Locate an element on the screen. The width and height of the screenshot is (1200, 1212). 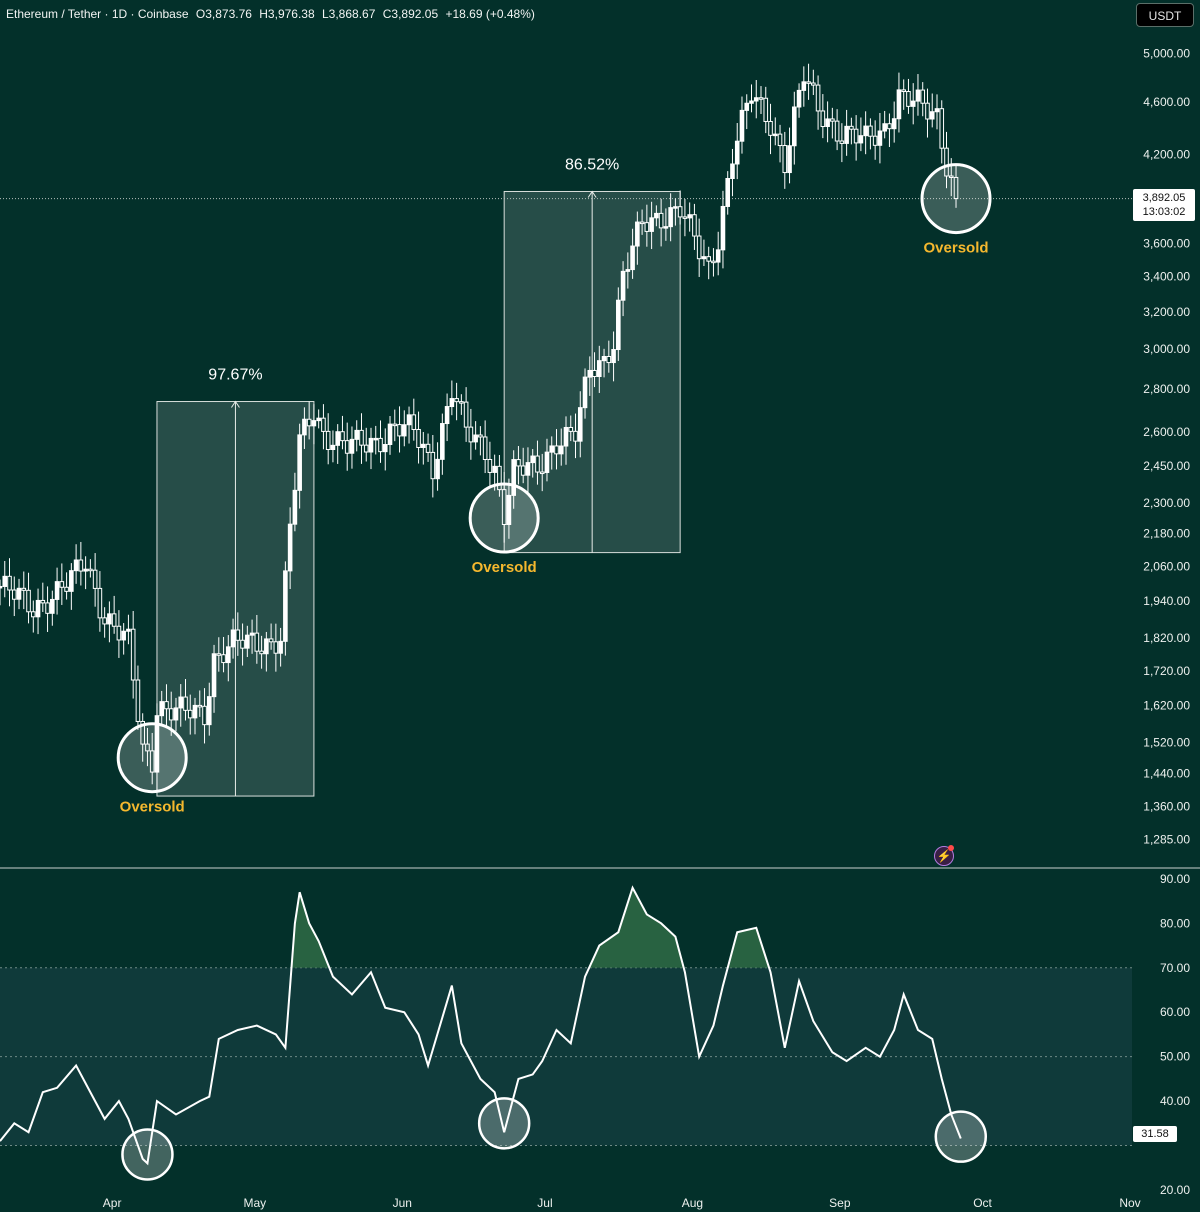
price-tick-label: 3,000.00 is located at coordinates (1166, 349).